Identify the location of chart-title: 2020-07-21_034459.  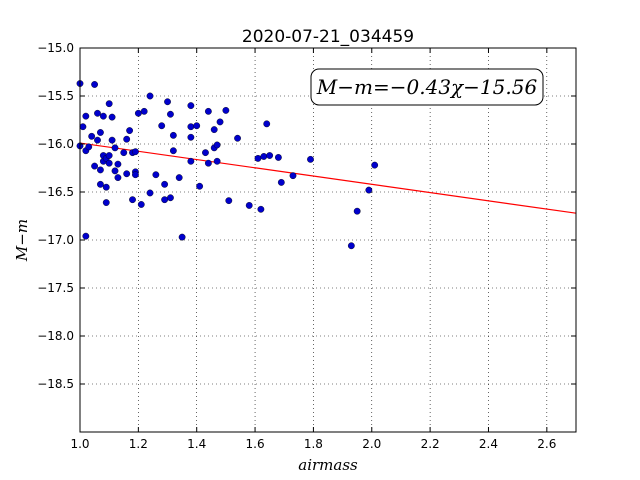
(328, 37).